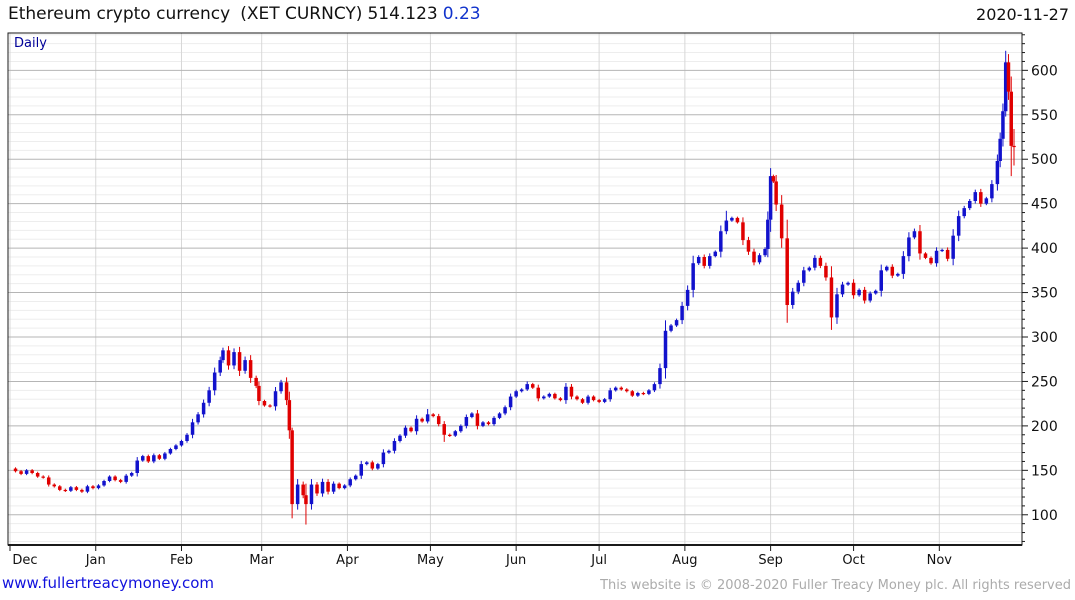 Image resolution: width=1075 pixels, height=600 pixels. Describe the element at coordinates (119, 14) in the screenshot. I see `instrument-name: Ethereum crypto currency` at that location.